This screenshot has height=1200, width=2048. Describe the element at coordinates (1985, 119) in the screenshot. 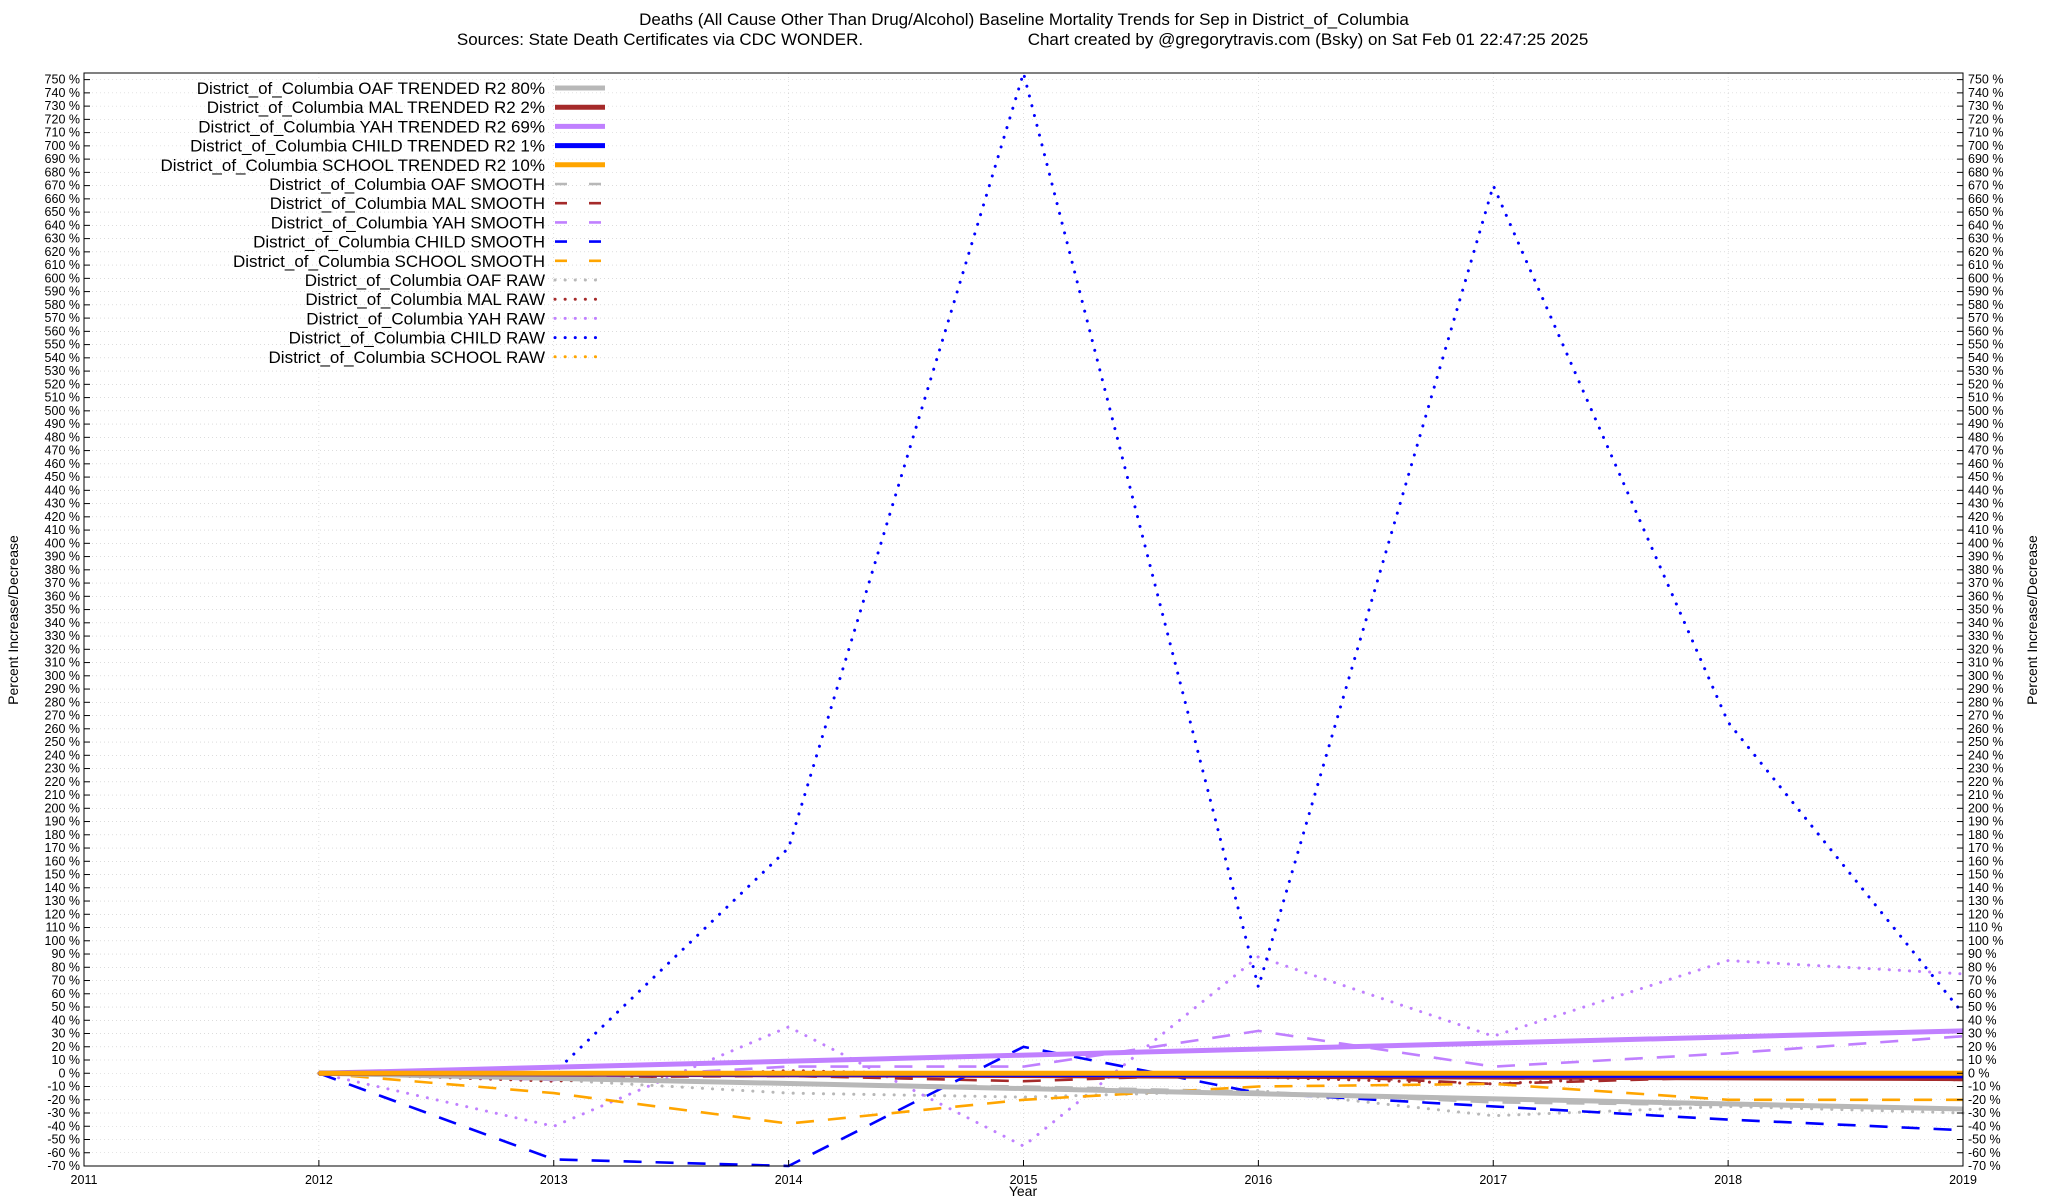

I see `y-tick-label-right: 720 %` at that location.